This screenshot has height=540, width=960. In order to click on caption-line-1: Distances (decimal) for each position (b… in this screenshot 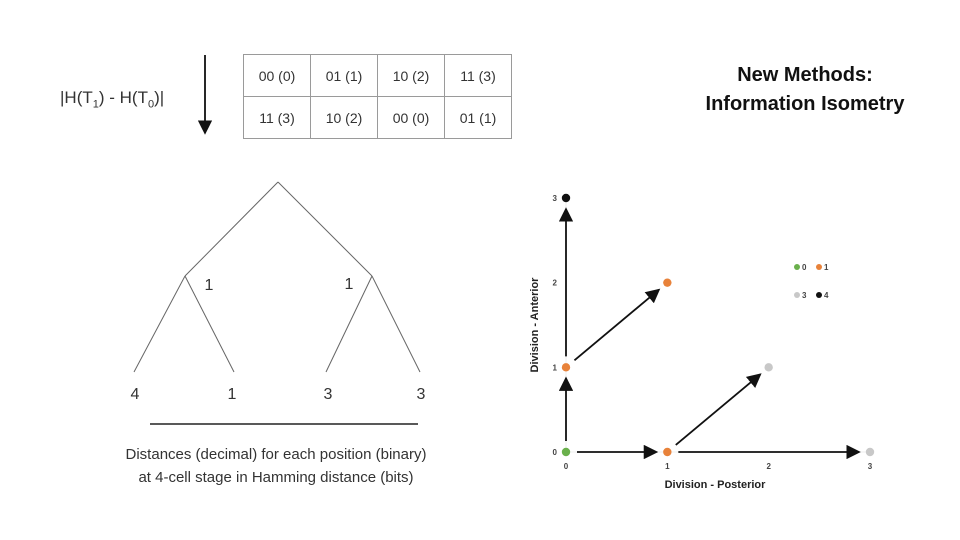, I will do `click(276, 454)`.